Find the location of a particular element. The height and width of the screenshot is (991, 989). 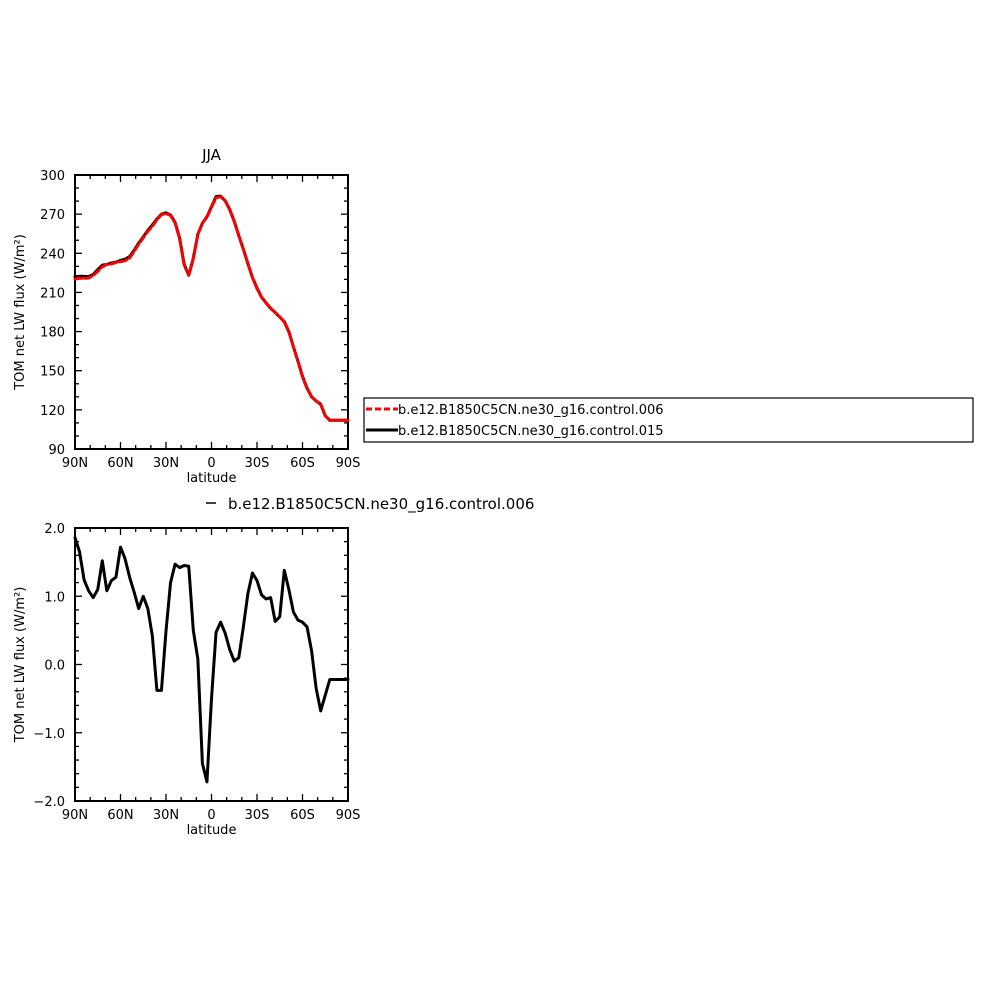

top-x-tick-label: 60N is located at coordinates (120, 463).